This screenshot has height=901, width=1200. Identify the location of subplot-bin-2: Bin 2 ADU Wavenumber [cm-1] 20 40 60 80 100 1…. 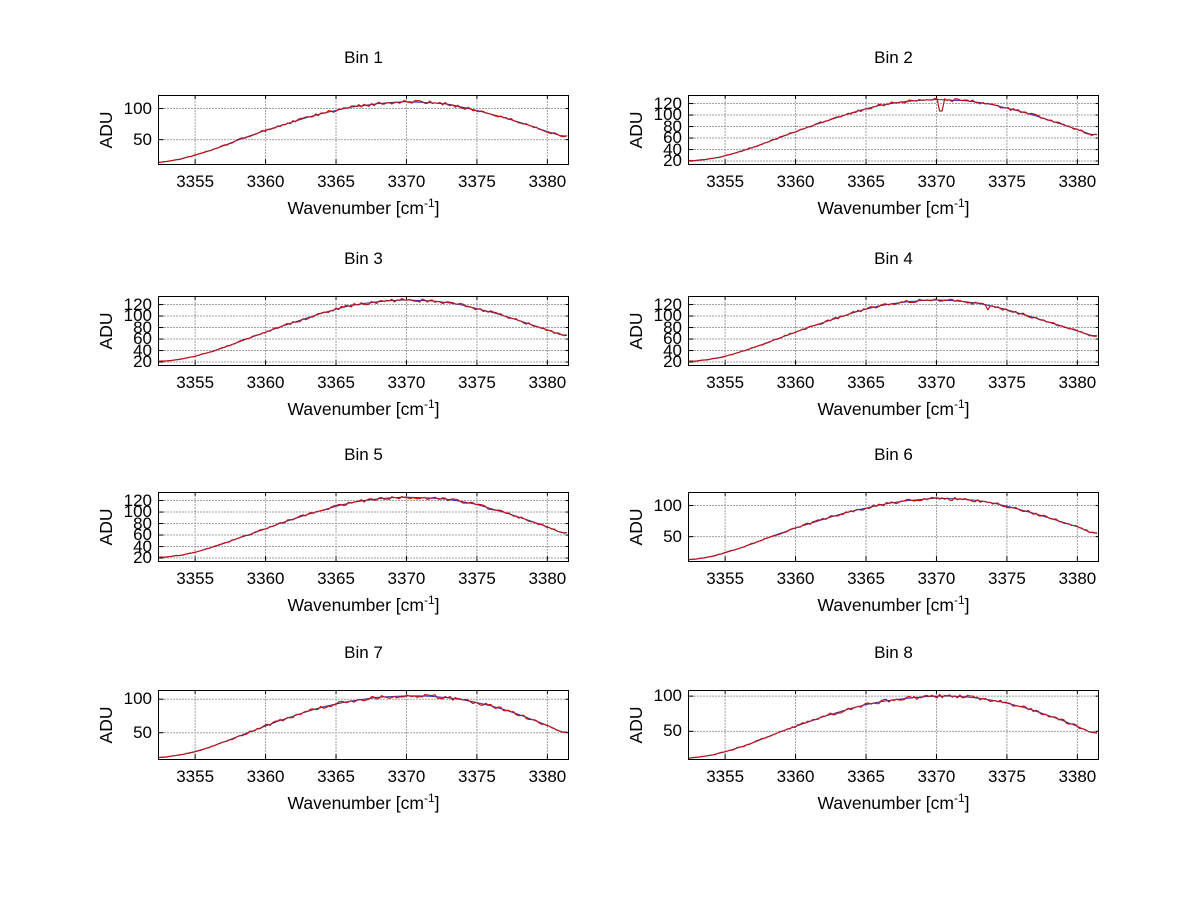
(868, 145).